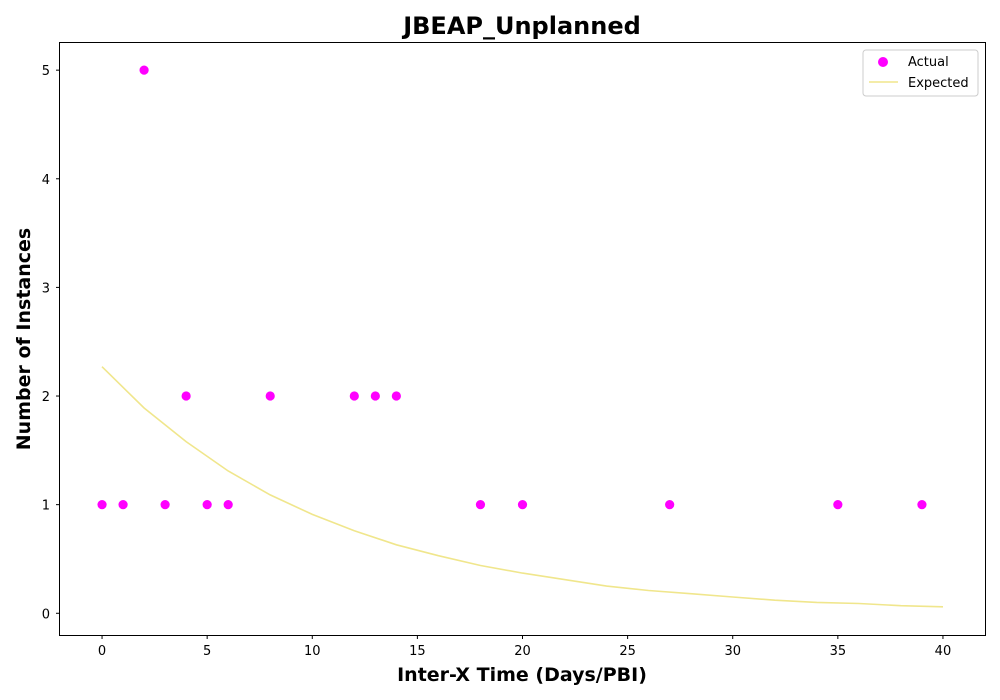 This screenshot has width=1000, height=700. Describe the element at coordinates (521, 26) in the screenshot. I see `chart-title: JBEAP_Unplanned` at that location.